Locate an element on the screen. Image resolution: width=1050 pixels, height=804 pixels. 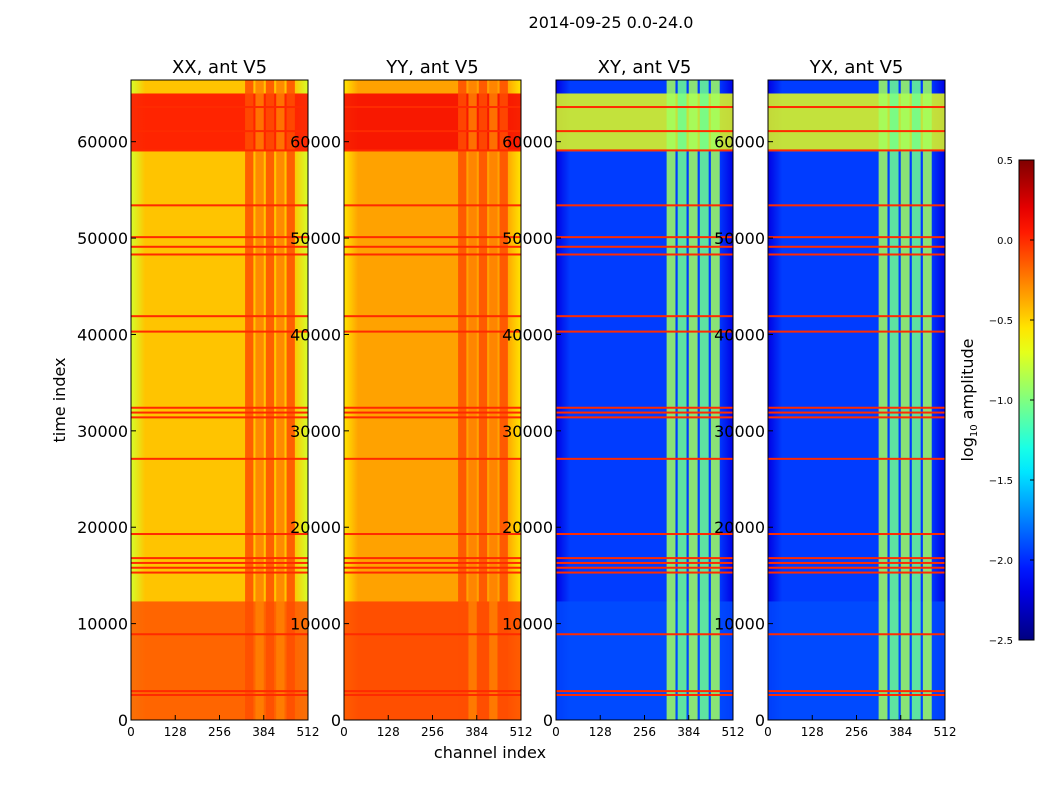
x-axis-label: channel index is located at coordinates (490, 752).